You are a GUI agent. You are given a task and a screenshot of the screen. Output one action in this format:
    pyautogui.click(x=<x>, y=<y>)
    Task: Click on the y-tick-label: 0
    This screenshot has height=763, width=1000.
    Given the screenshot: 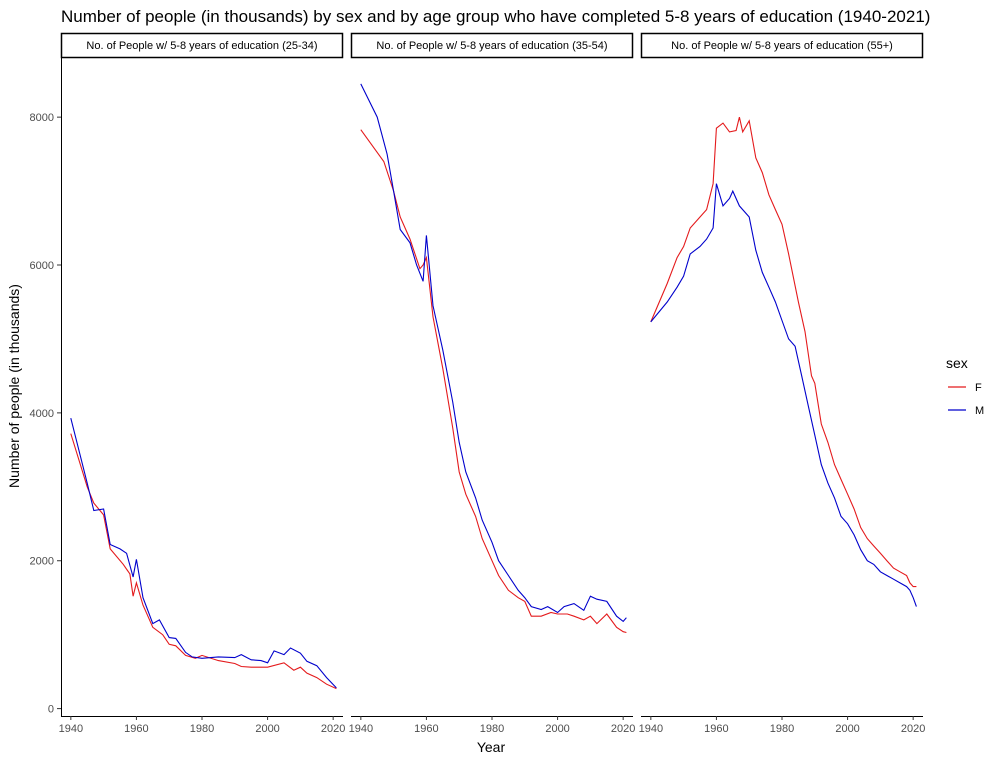 What is the action you would take?
    pyautogui.click(x=51, y=710)
    